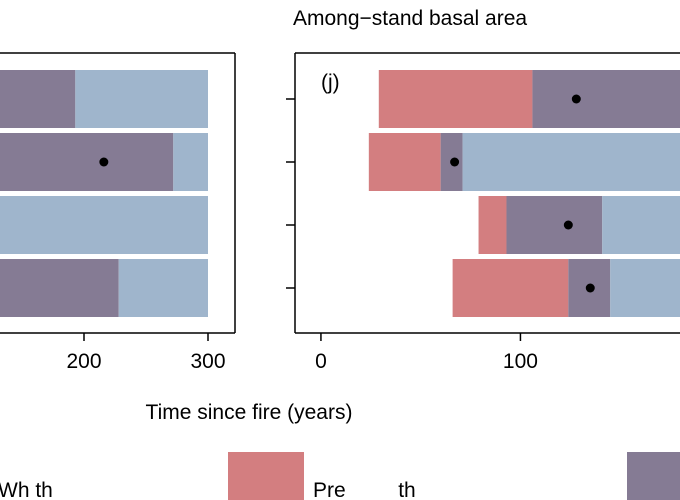 The width and height of the screenshot is (680, 500). What do you see at coordinates (385, 489) in the screenshot?
I see `legend-label: Pre th` at bounding box center [385, 489].